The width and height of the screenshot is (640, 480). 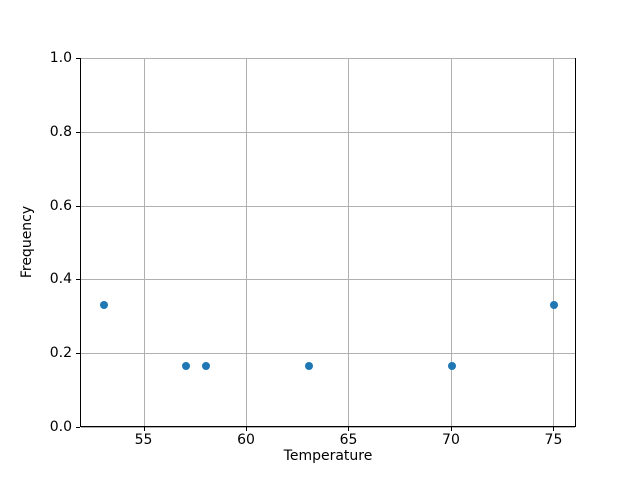 I want to click on y-tick-label: 0.6, so click(x=60, y=205).